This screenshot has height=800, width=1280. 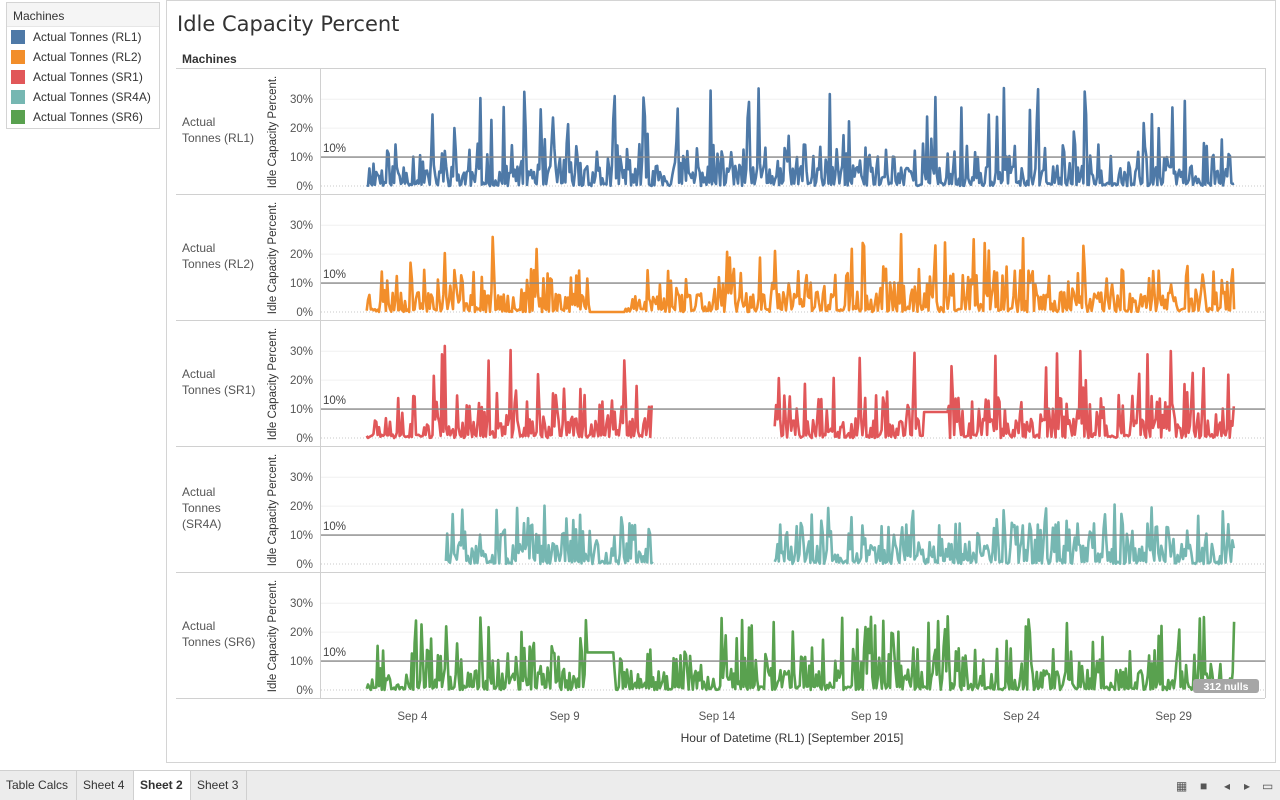 What do you see at coordinates (792, 738) in the screenshot?
I see `x-axis-title: Hour of Datetime (RL1) [September 2015]` at bounding box center [792, 738].